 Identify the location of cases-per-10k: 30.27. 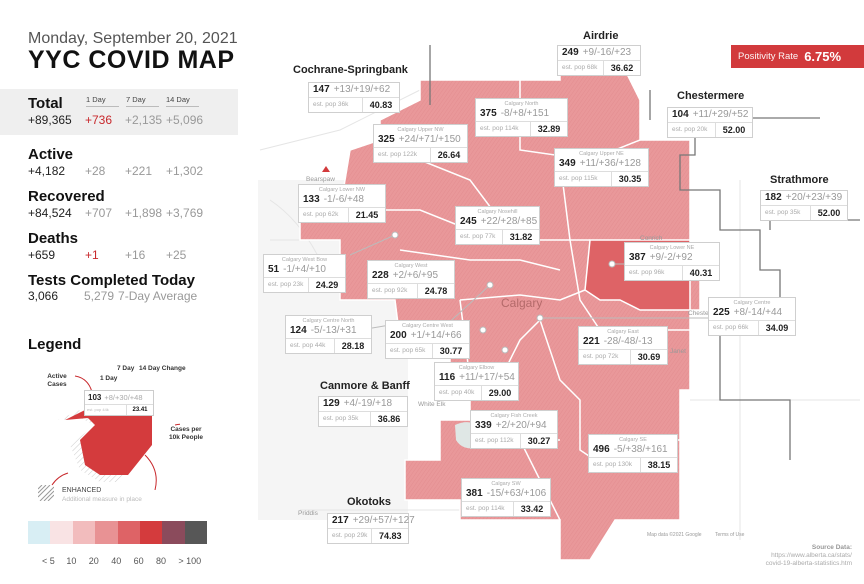
(539, 441).